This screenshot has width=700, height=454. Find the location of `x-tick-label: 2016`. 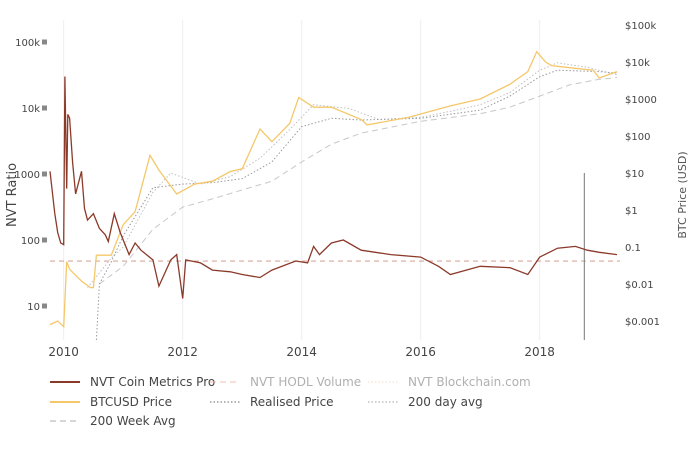

x-tick-label: 2016 is located at coordinates (420, 352).